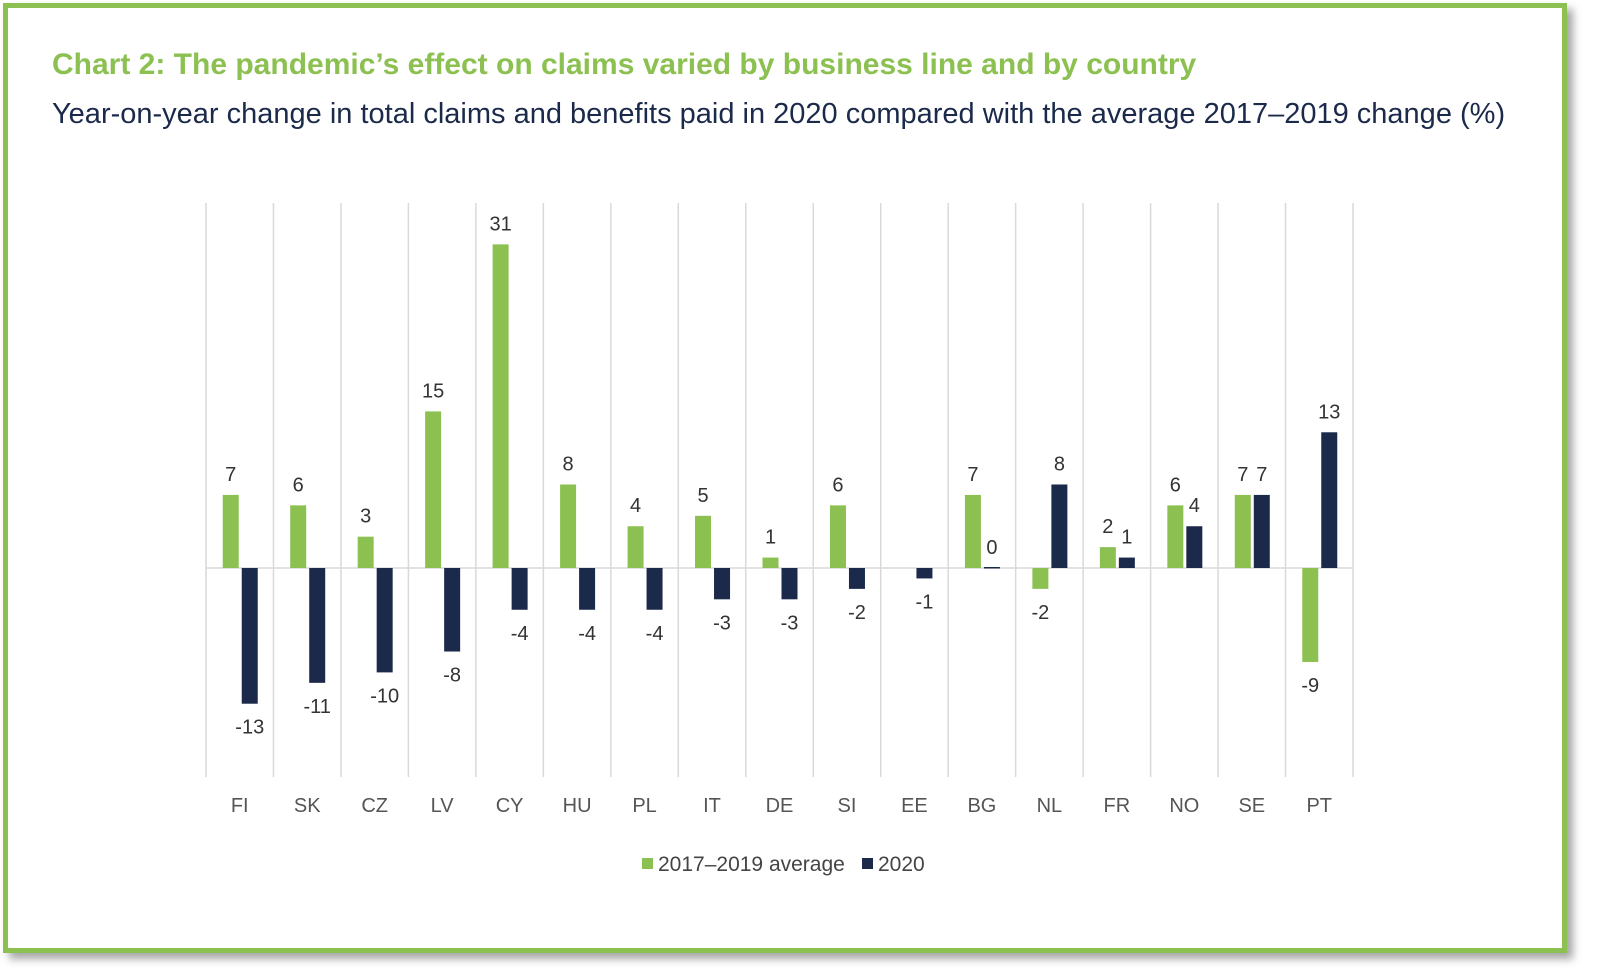  What do you see at coordinates (1261, 475) in the screenshot?
I see `data-label-2020-se: 7` at bounding box center [1261, 475].